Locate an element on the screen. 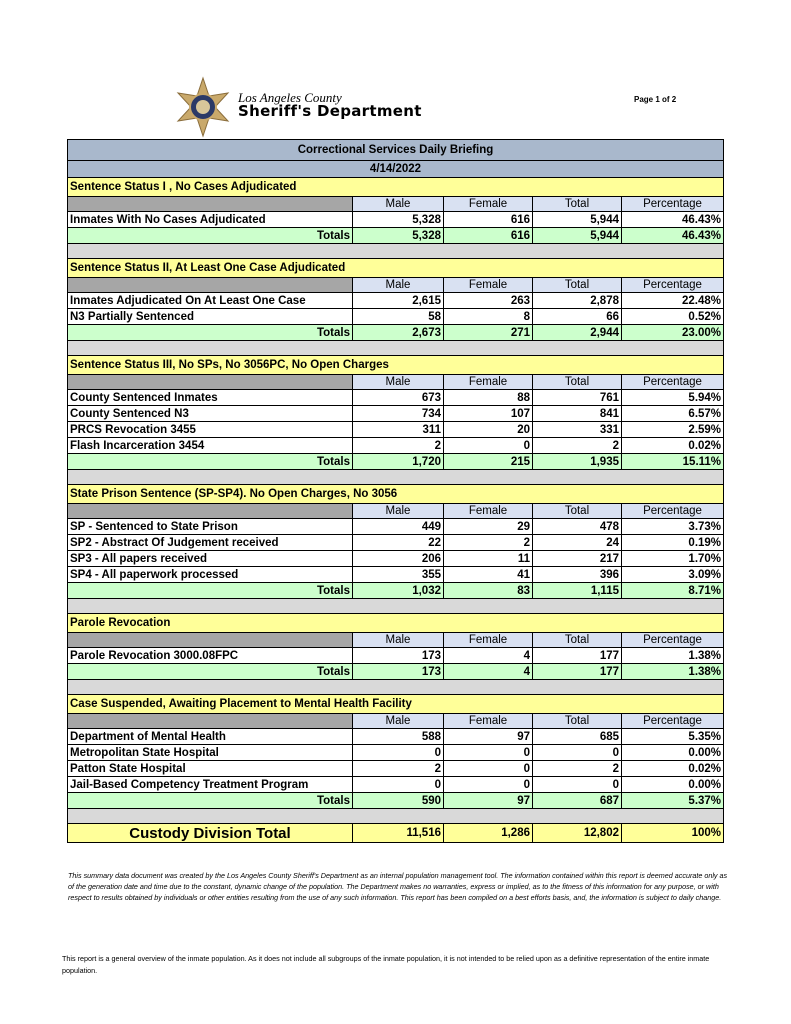  totals-value: 2,944 is located at coordinates (577, 332).